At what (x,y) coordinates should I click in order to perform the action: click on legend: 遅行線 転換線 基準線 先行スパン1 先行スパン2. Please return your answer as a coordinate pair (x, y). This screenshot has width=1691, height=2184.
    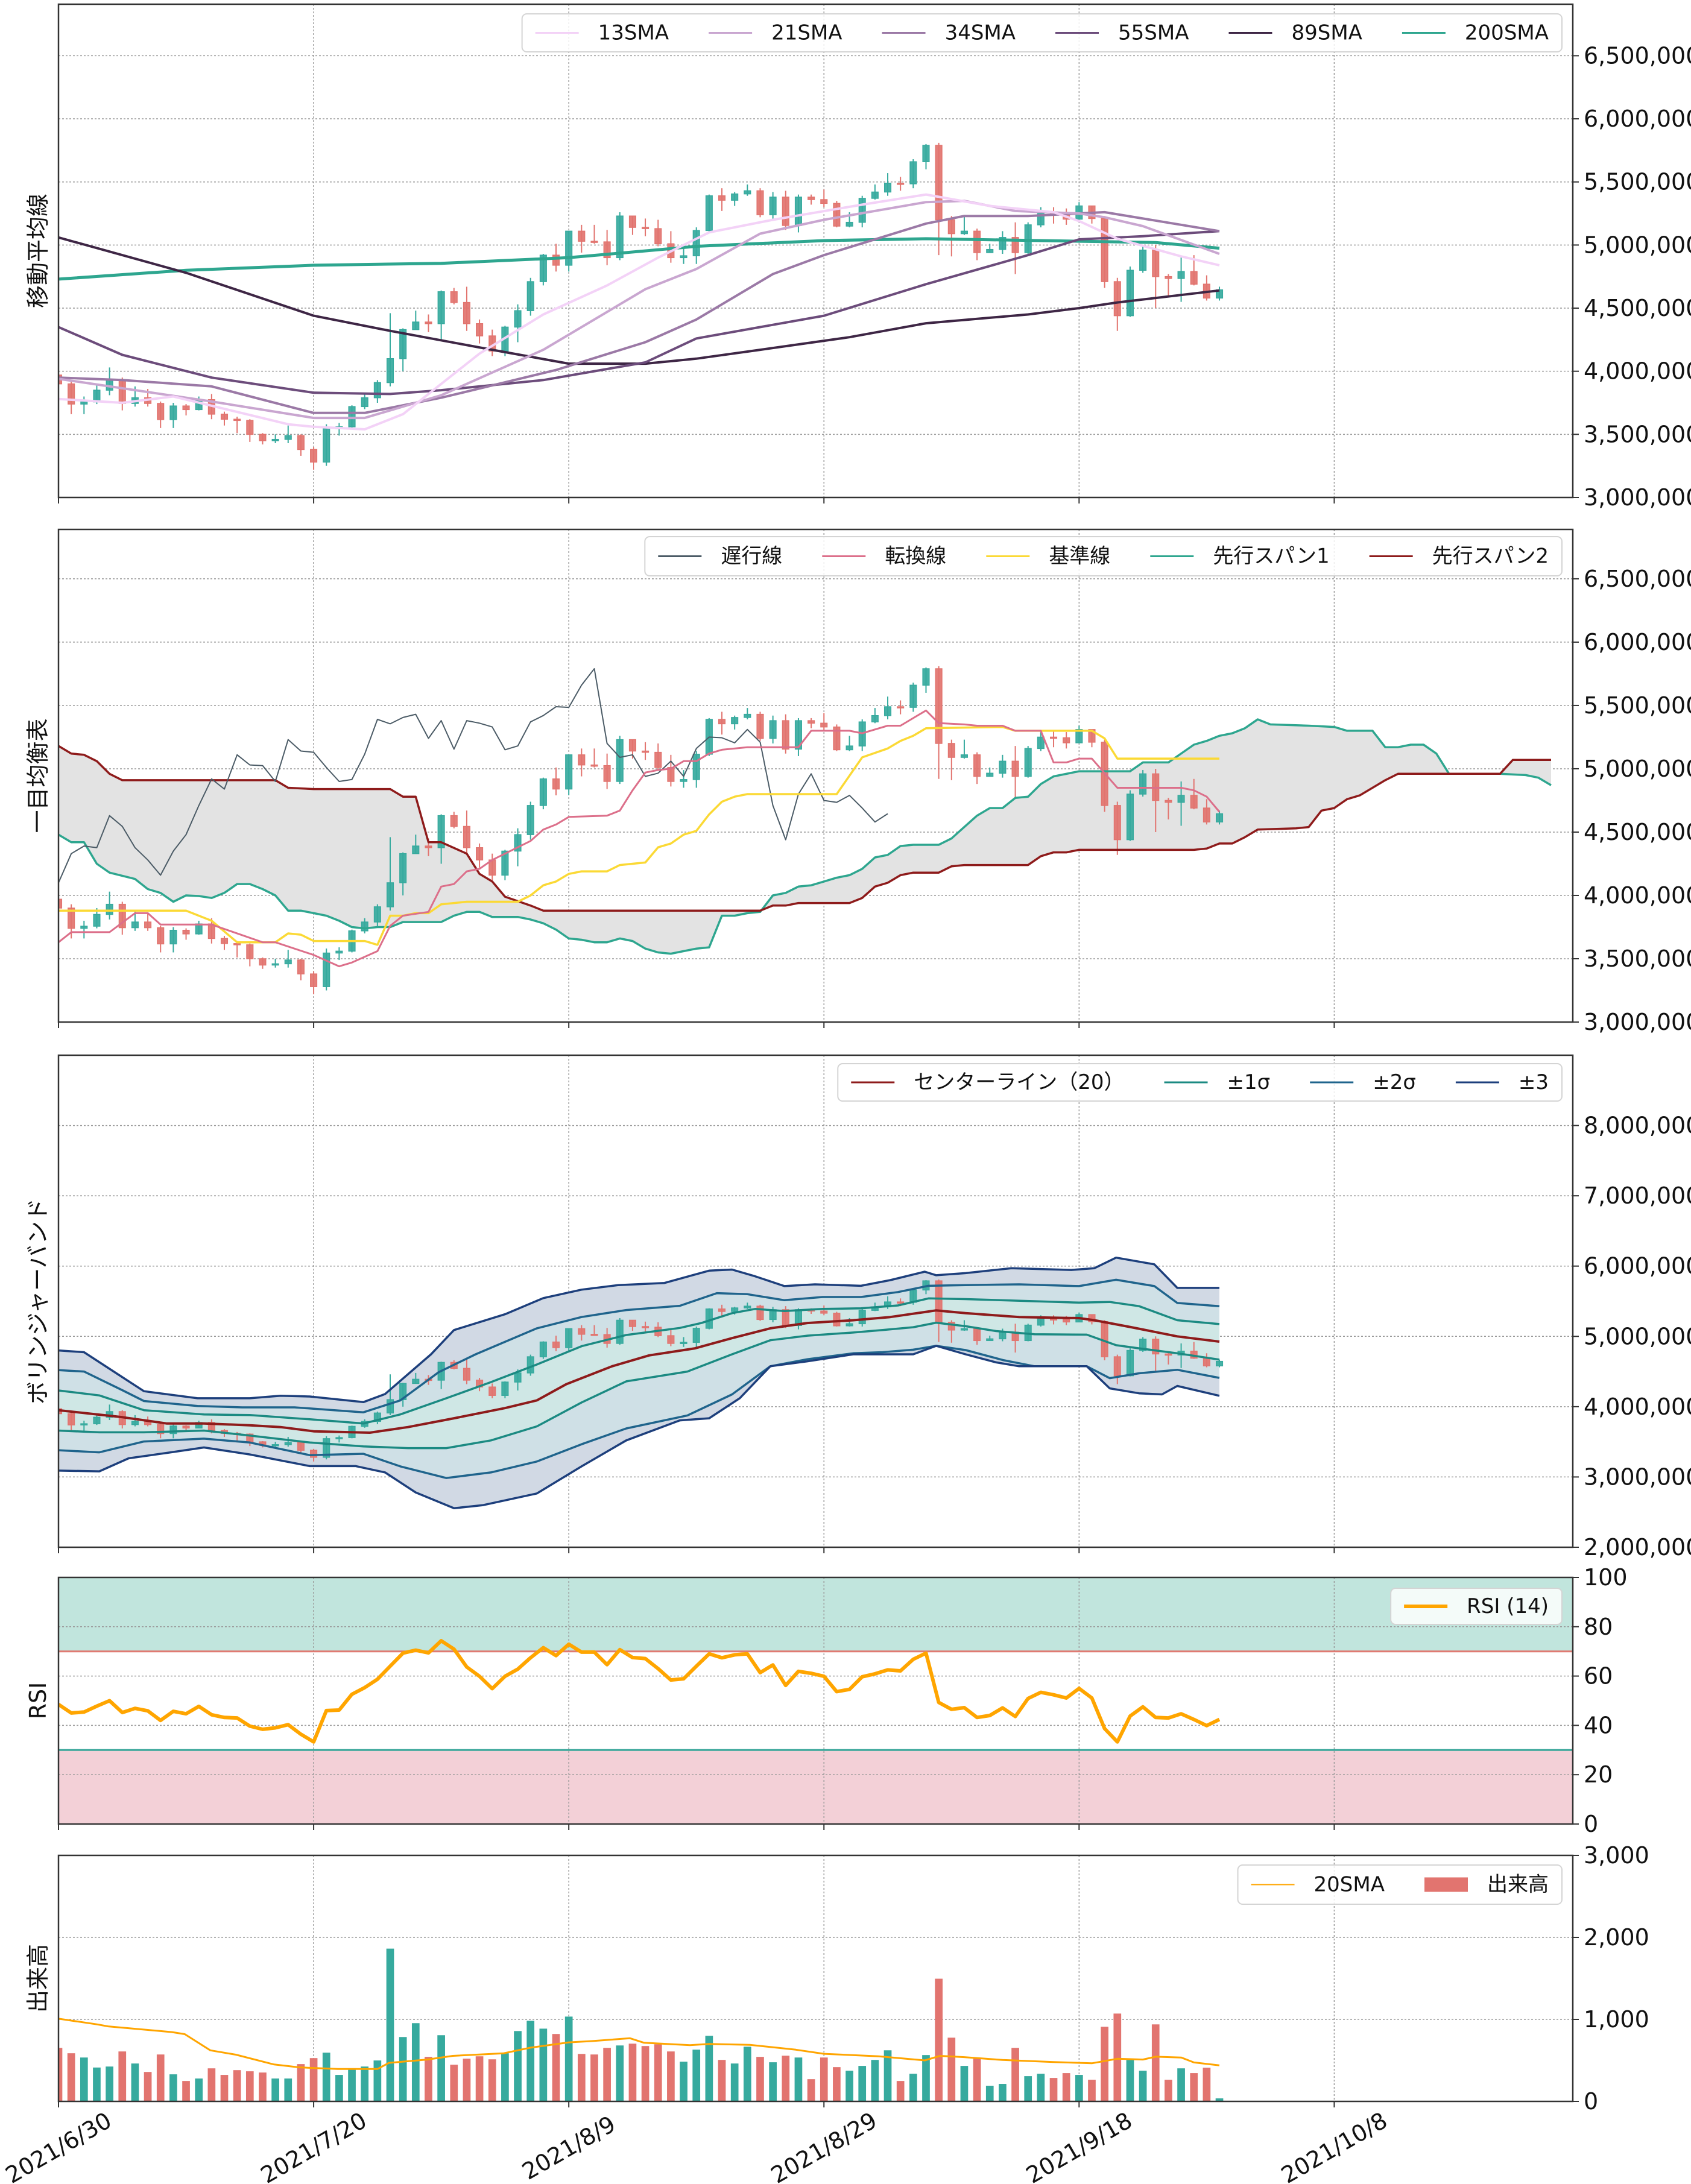
    Looking at the image, I should click on (1104, 556).